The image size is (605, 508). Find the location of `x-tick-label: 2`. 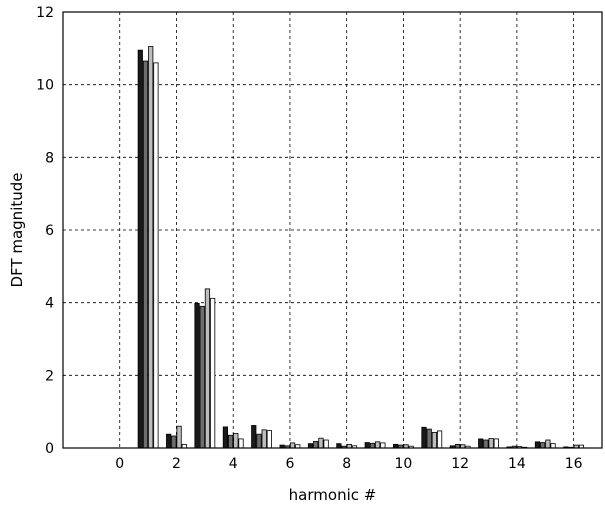

x-tick-label: 2 is located at coordinates (176, 464).